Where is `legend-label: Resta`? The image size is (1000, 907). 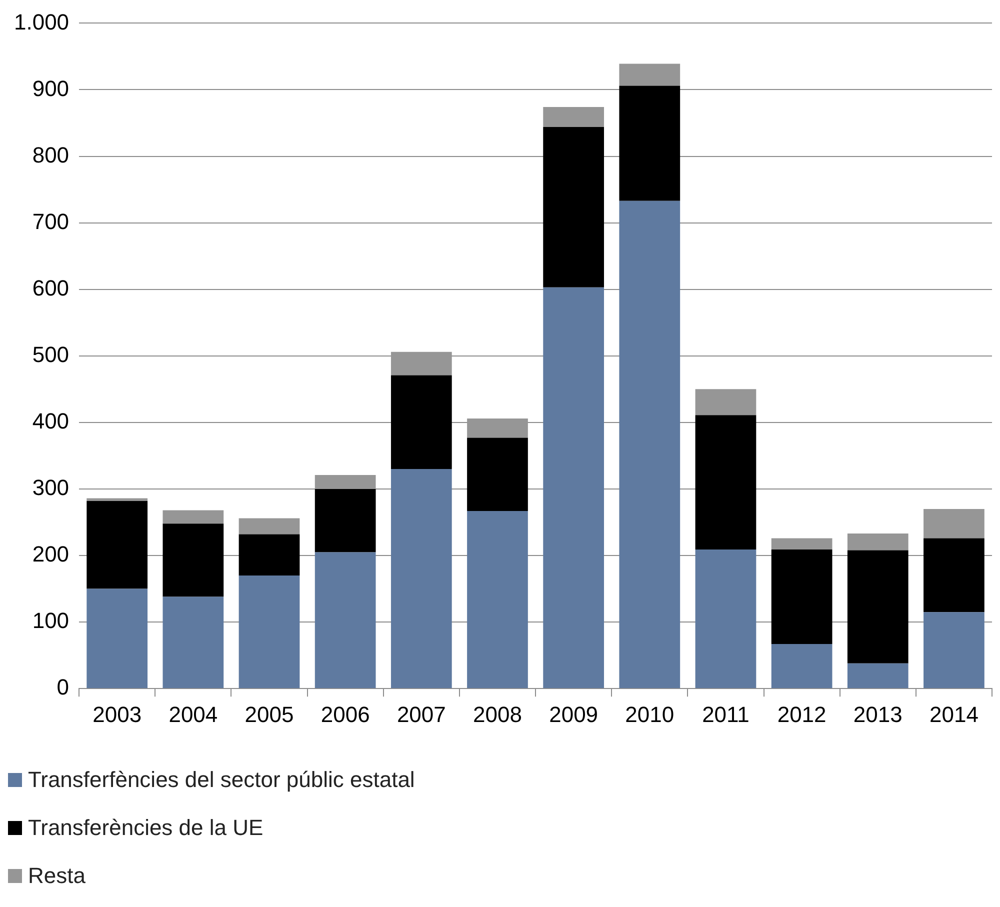 legend-label: Resta is located at coordinates (57, 876).